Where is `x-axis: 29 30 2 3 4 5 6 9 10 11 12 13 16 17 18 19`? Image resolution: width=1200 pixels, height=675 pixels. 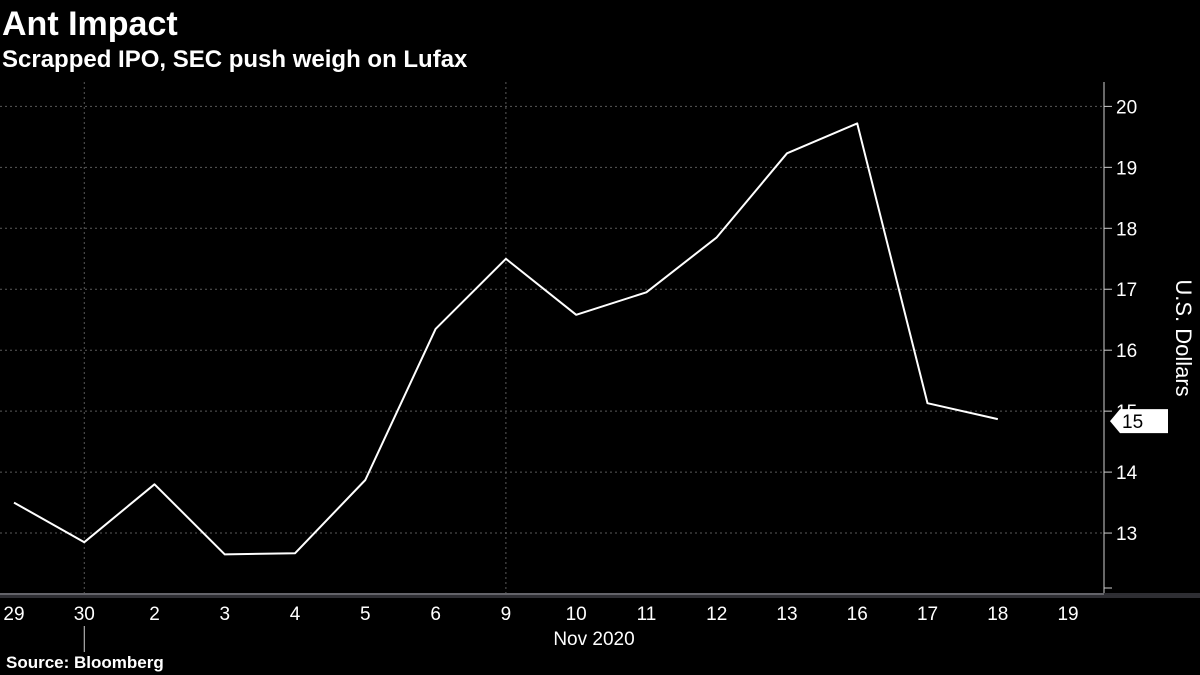 x-axis: 29 30 2 3 4 5 6 9 10 11 12 13 16 17 18 19 is located at coordinates (600, 622).